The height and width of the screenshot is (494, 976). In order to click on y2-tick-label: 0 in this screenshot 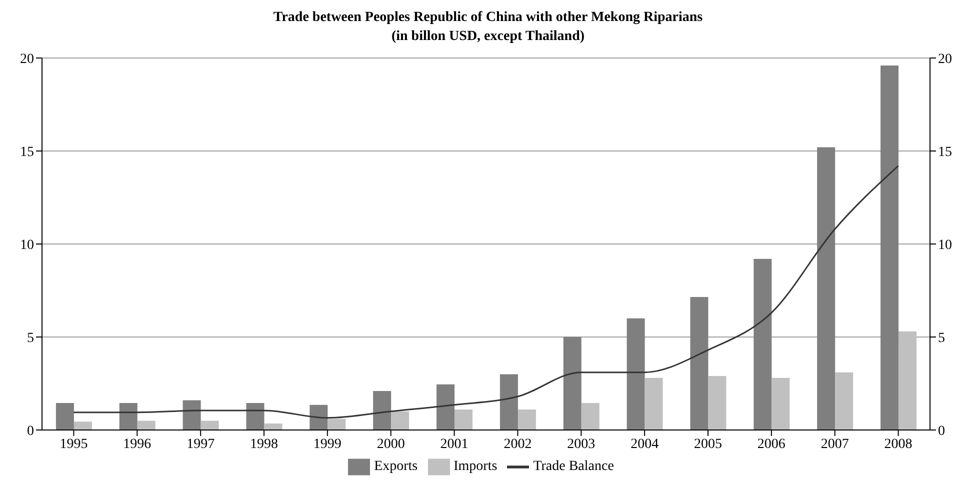, I will do `click(941, 431)`.